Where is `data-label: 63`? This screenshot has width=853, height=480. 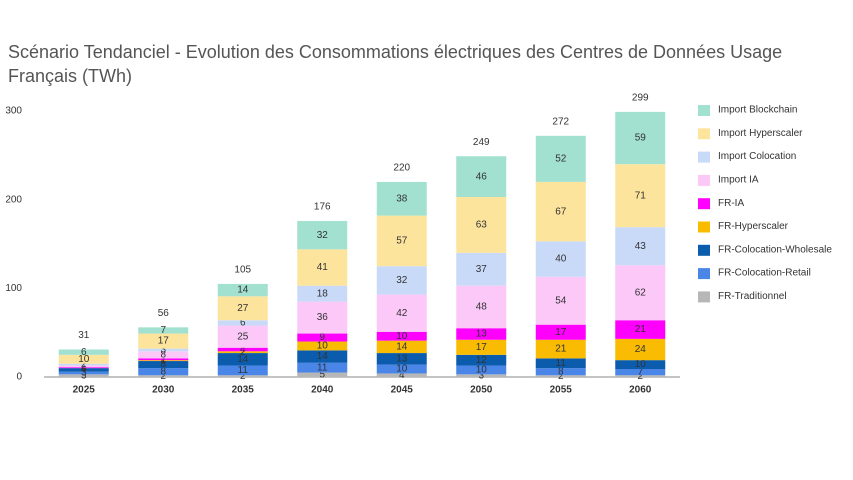 data-label: 63 is located at coordinates (482, 225).